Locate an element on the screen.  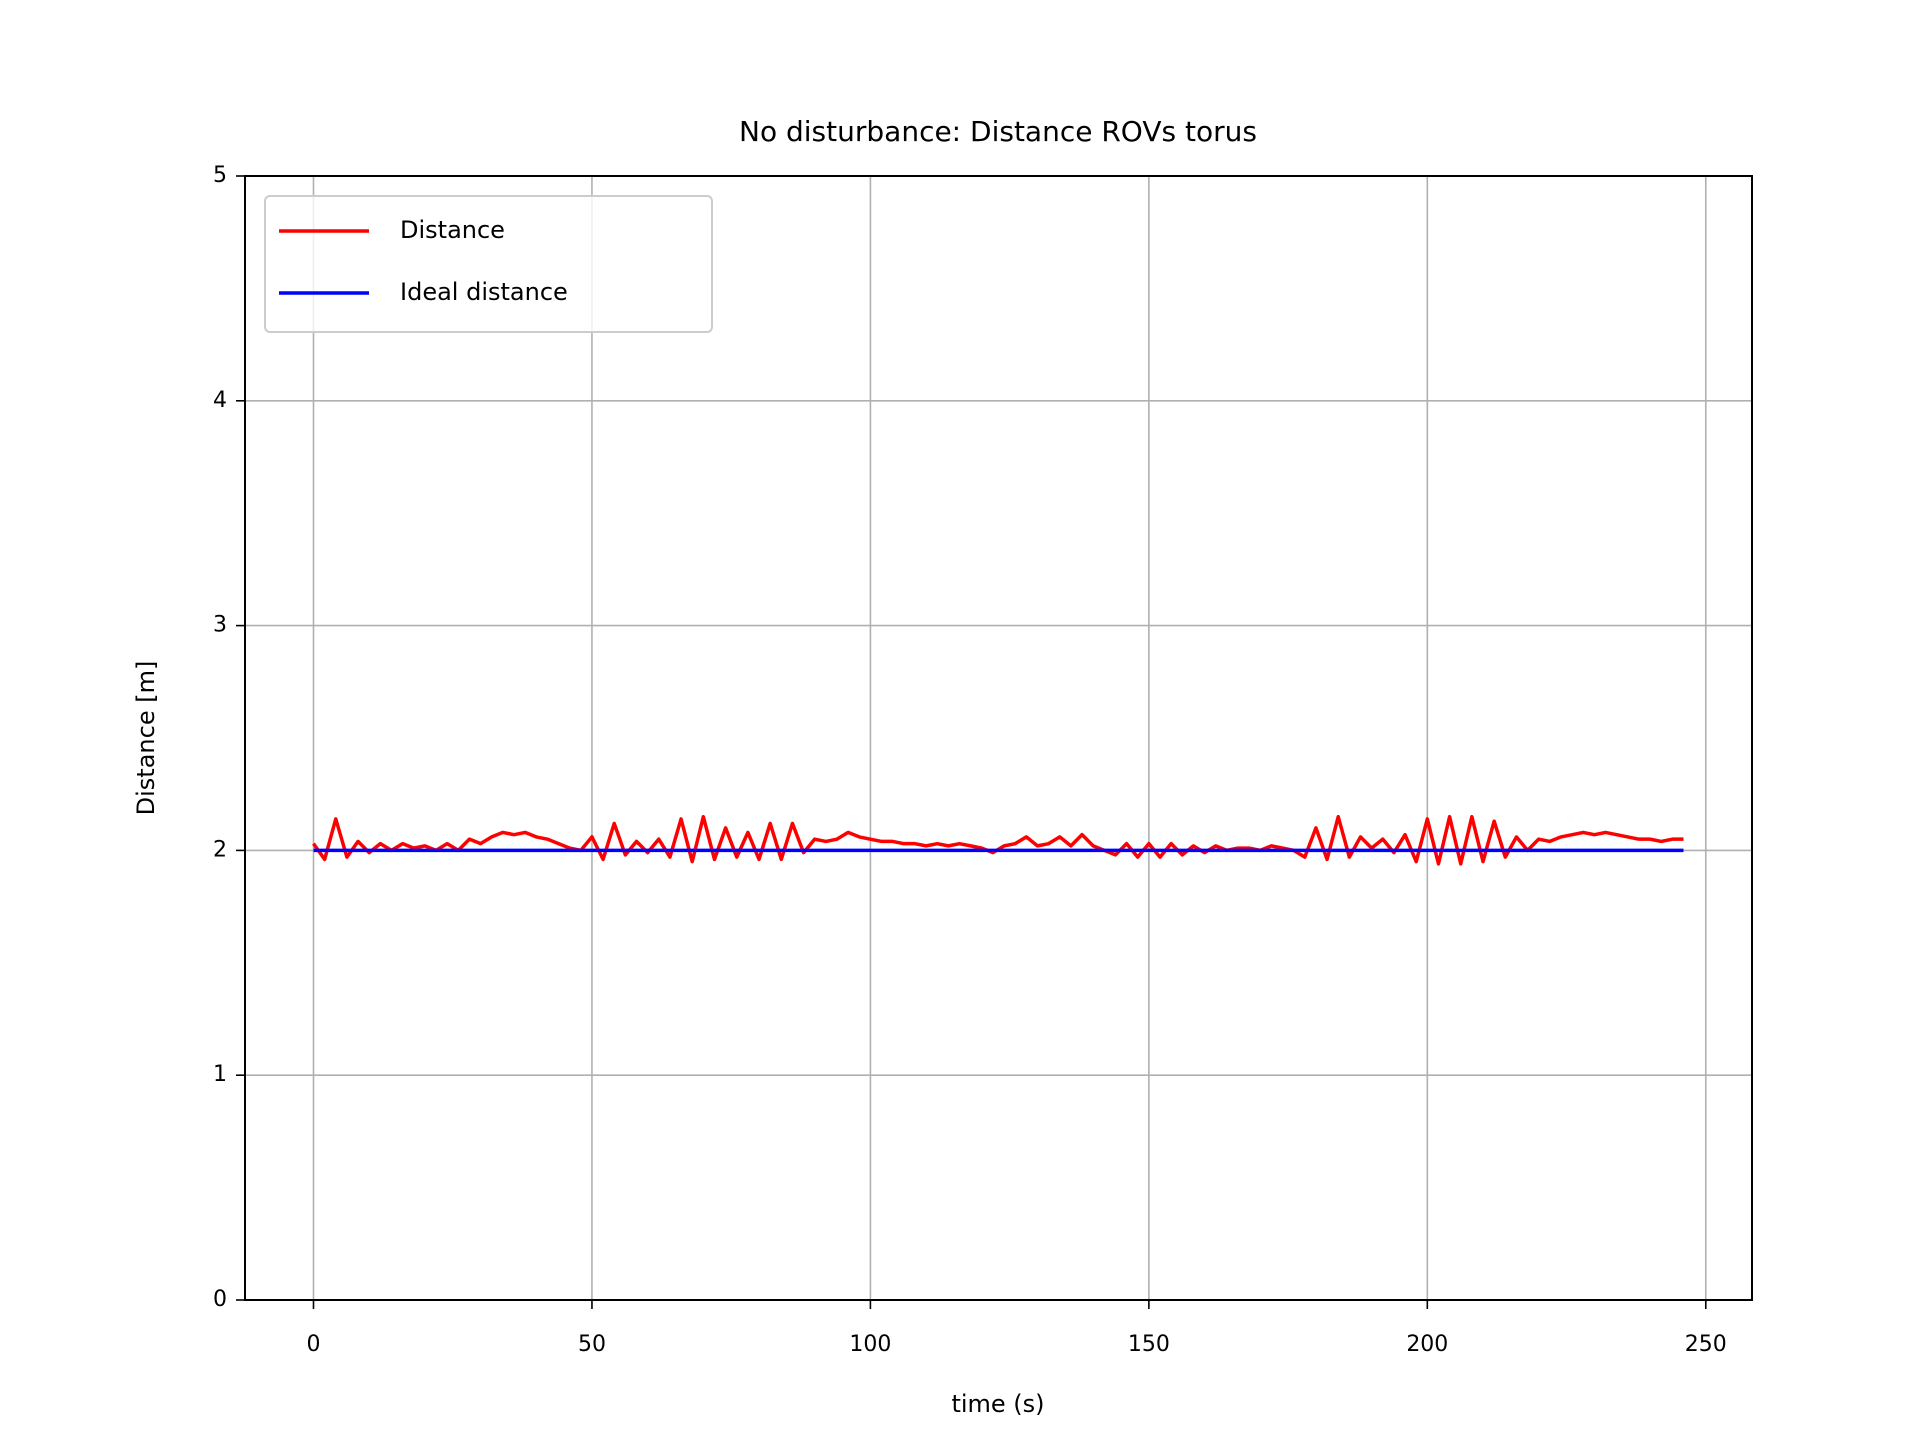
x-tick-label: 0 is located at coordinates (314, 1344).